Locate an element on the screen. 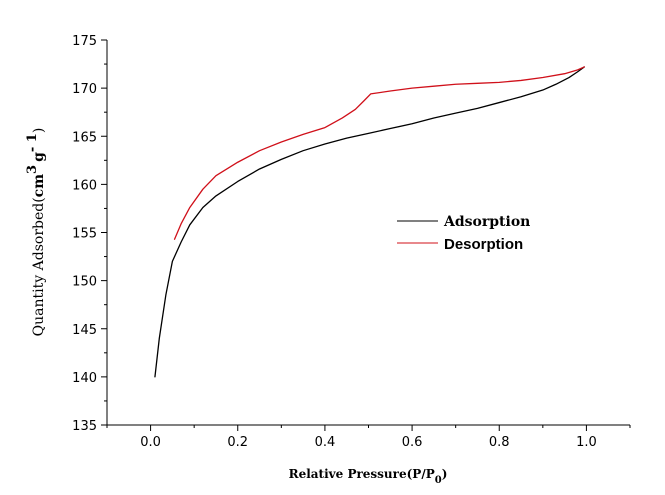  legend-label-adsorption: Adsorption is located at coordinates (486, 222).